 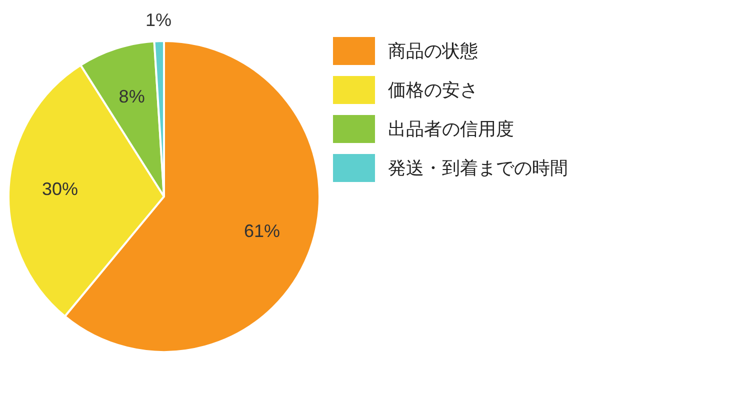 I want to click on legend-label: 出品者の信用度, so click(x=451, y=129).